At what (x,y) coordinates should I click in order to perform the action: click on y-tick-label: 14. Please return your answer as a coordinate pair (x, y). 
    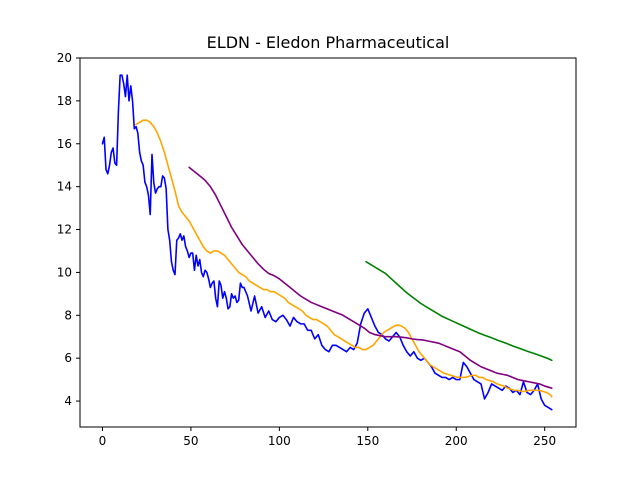
    Looking at the image, I should click on (64, 187).